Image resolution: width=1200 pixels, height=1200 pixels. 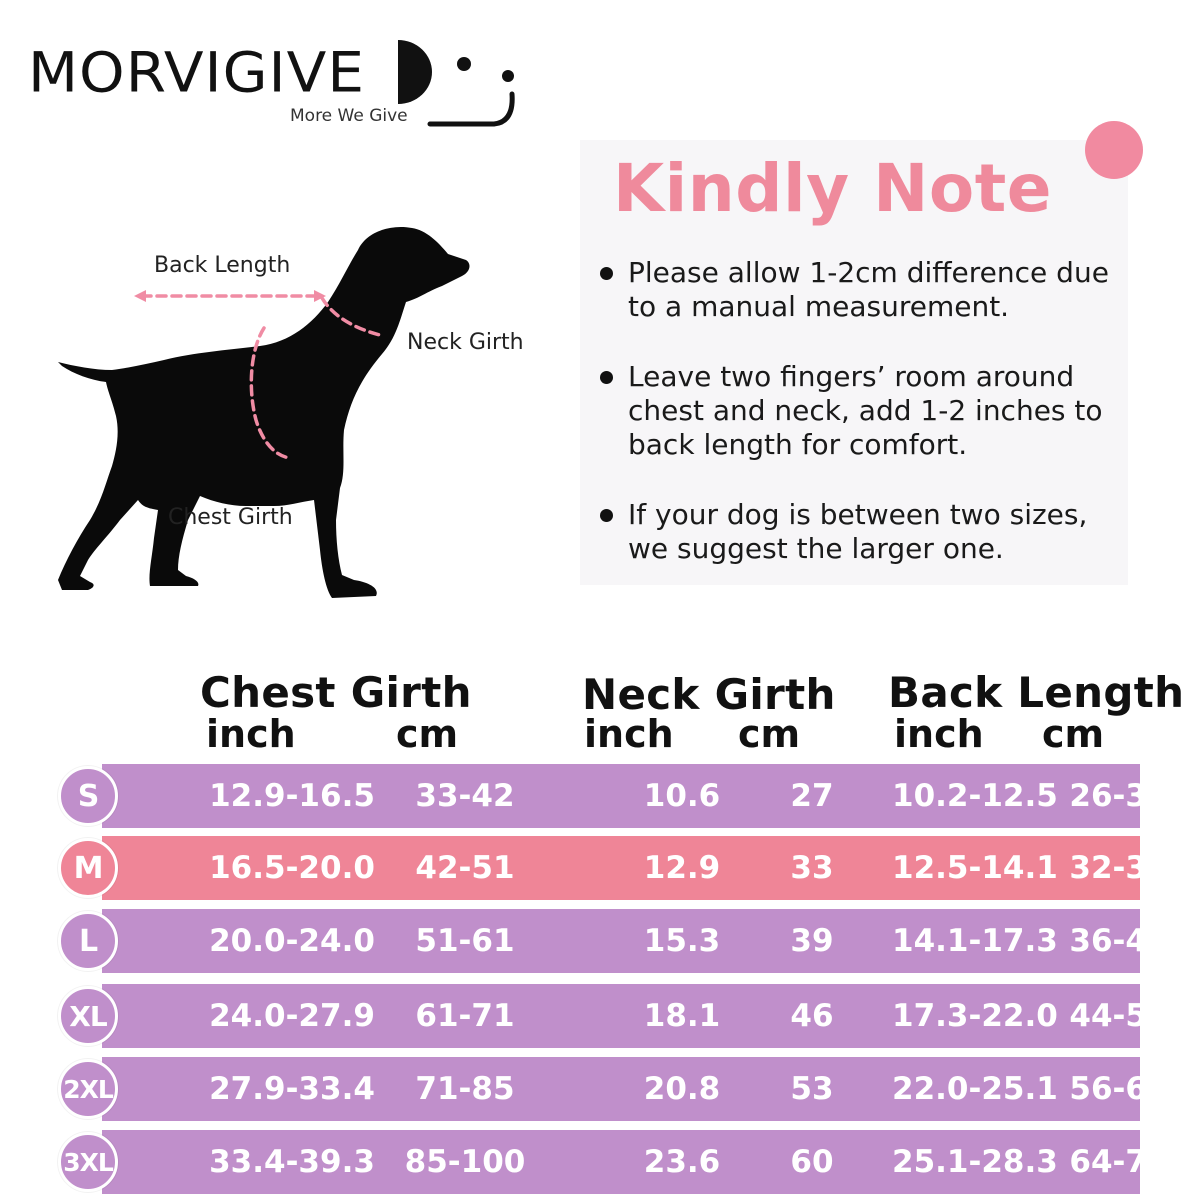 I want to click on cell-chest-inch: 12.9-16.5, so click(x=292, y=796).